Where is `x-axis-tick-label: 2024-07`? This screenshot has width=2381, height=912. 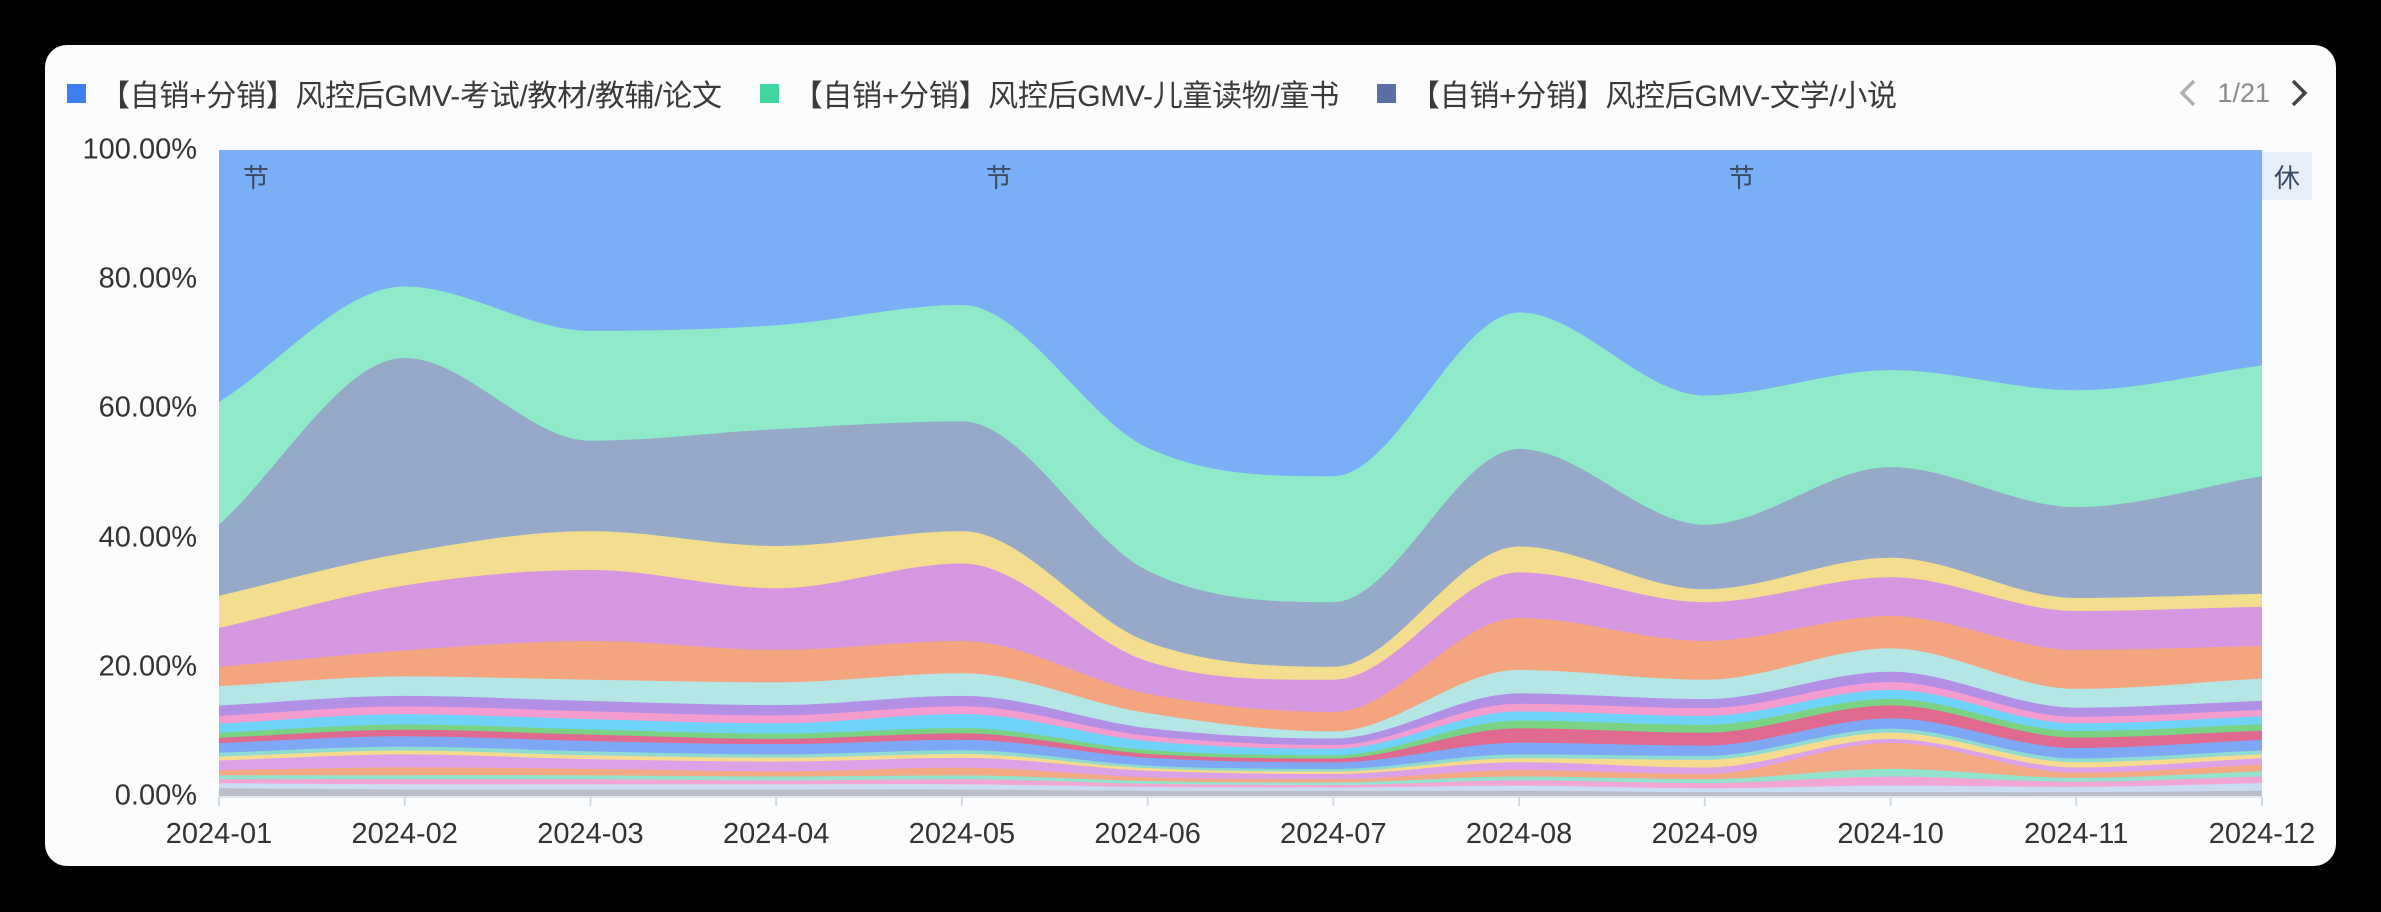 x-axis-tick-label: 2024-07 is located at coordinates (1333, 834).